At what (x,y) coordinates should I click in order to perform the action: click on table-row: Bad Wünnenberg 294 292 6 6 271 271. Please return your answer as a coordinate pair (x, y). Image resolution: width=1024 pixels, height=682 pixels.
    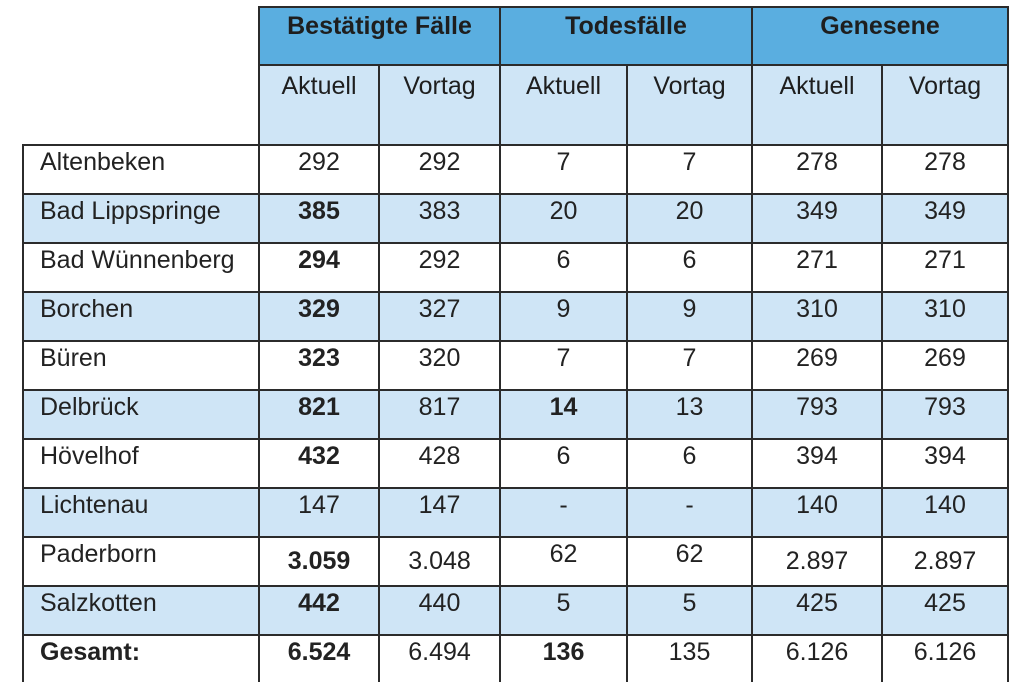
    Looking at the image, I should click on (515, 267).